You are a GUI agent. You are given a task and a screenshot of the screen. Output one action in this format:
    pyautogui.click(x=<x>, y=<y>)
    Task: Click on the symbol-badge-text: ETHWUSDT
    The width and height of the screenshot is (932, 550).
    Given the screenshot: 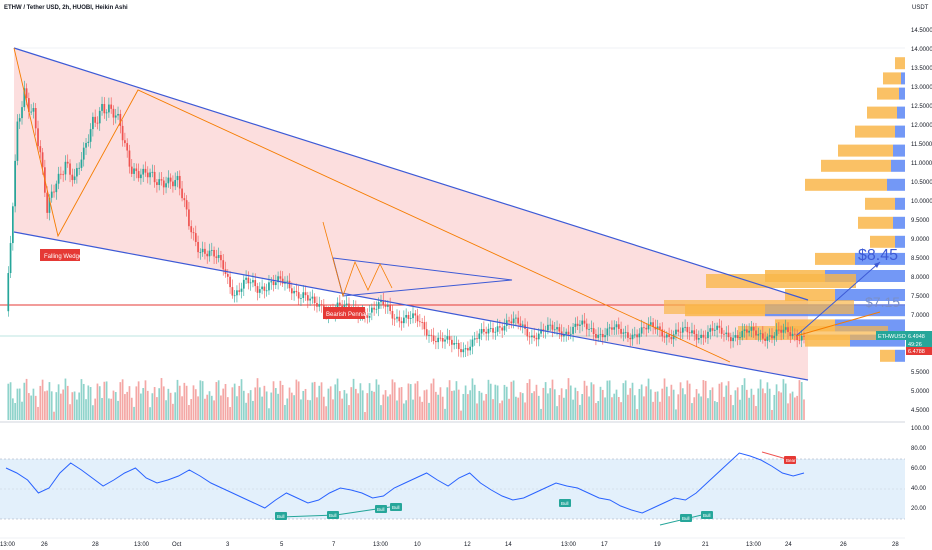 What is the action you would take?
    pyautogui.click(x=894, y=337)
    